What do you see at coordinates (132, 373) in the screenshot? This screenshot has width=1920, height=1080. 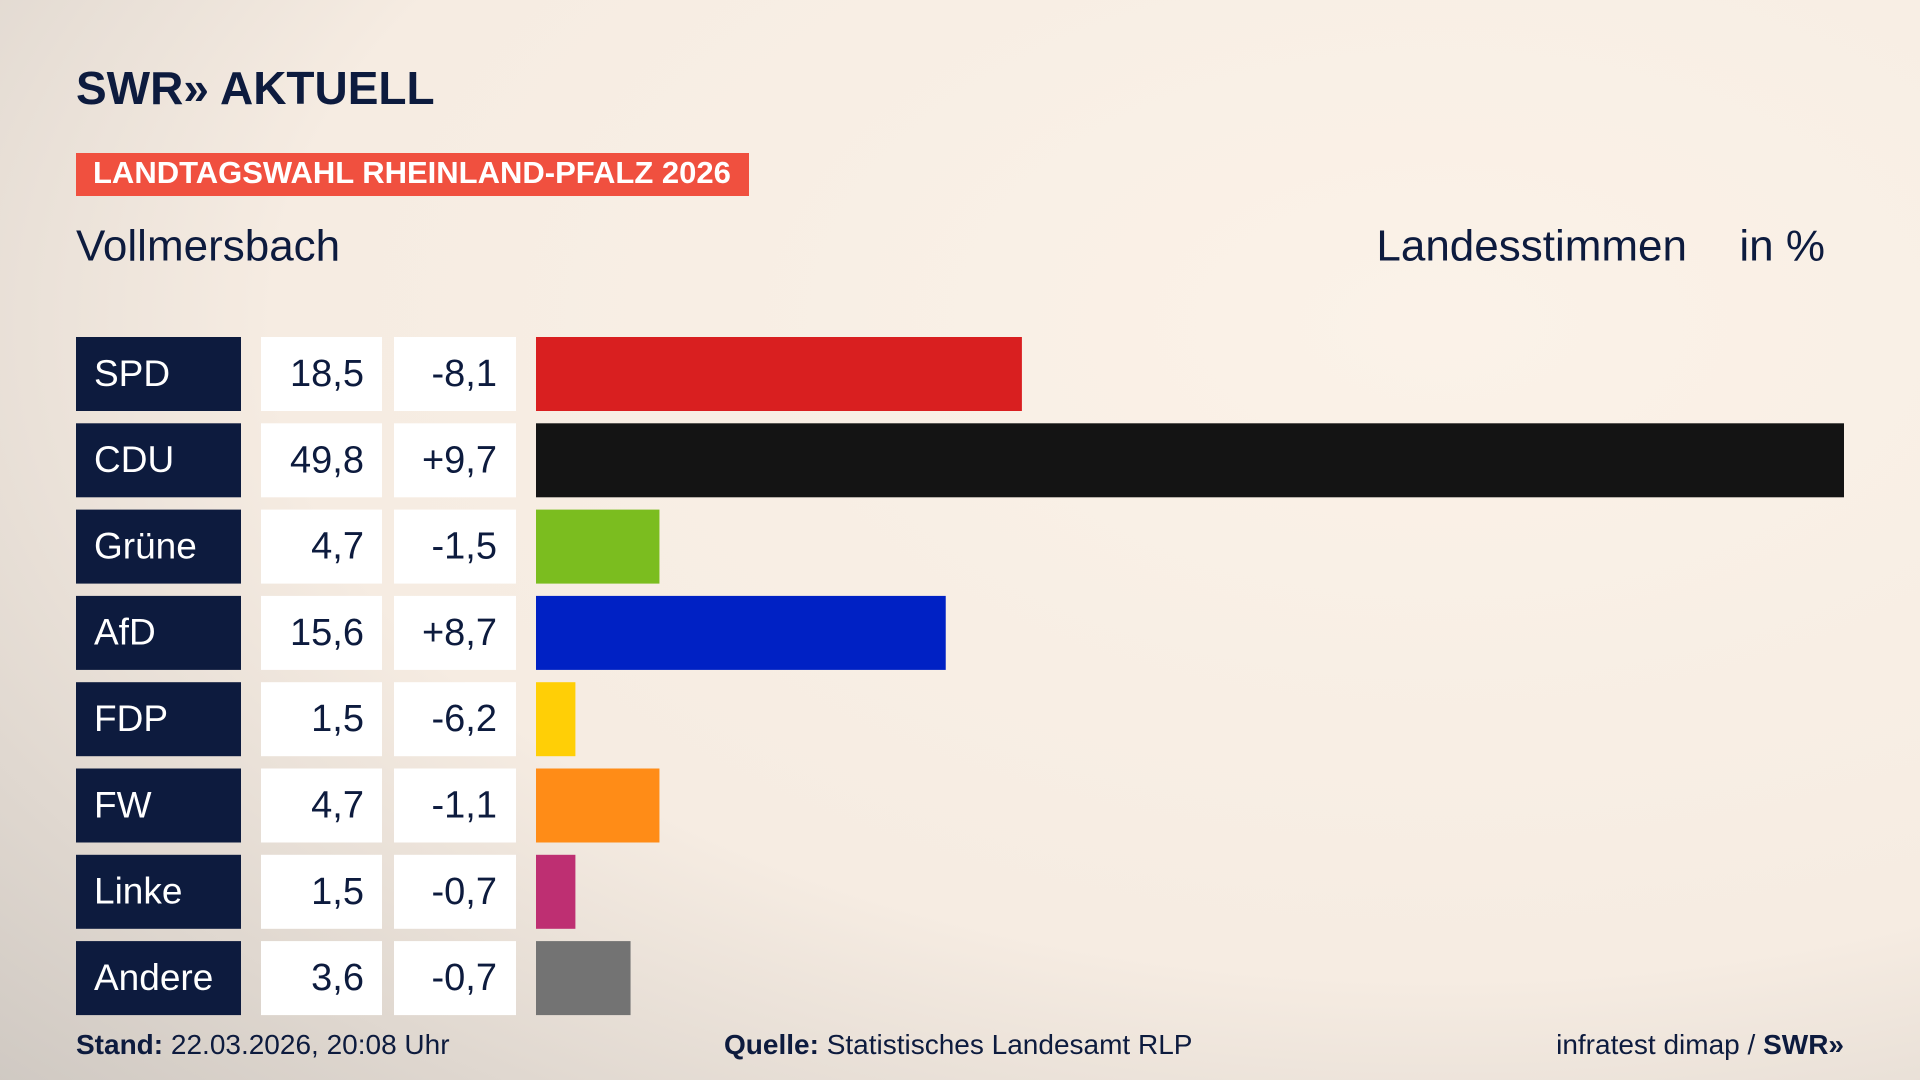 I see `party-label: SPD` at bounding box center [132, 373].